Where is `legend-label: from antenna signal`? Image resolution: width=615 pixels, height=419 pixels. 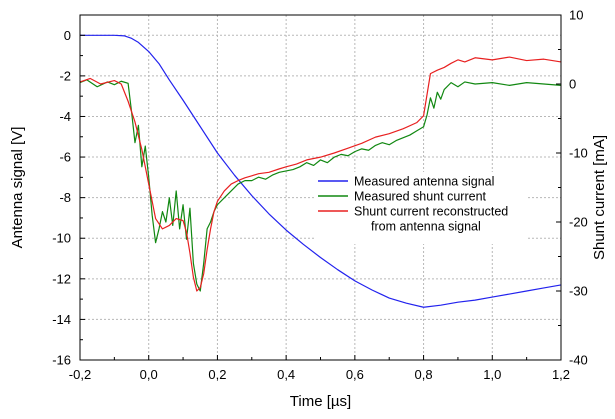
legend-label: from antenna signal is located at coordinates (426, 227).